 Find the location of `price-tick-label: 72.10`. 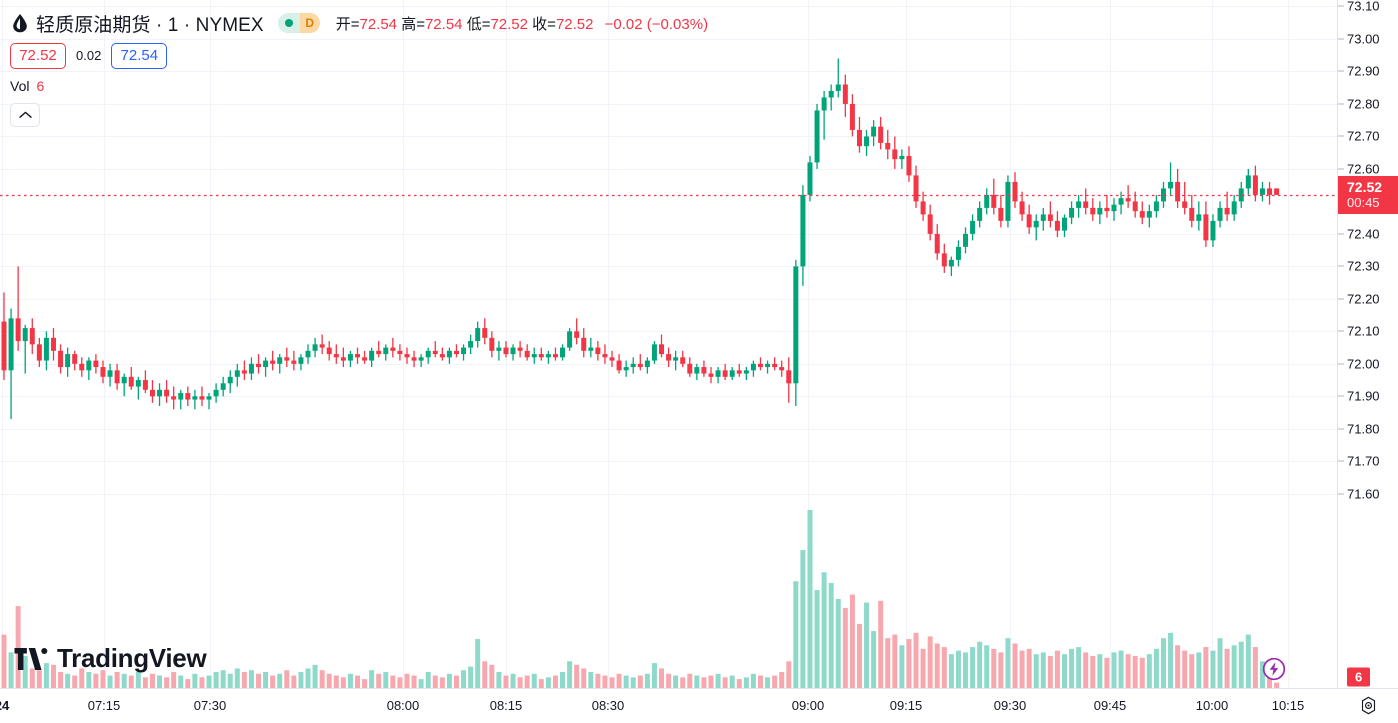

price-tick-label: 72.10 is located at coordinates (1363, 331).